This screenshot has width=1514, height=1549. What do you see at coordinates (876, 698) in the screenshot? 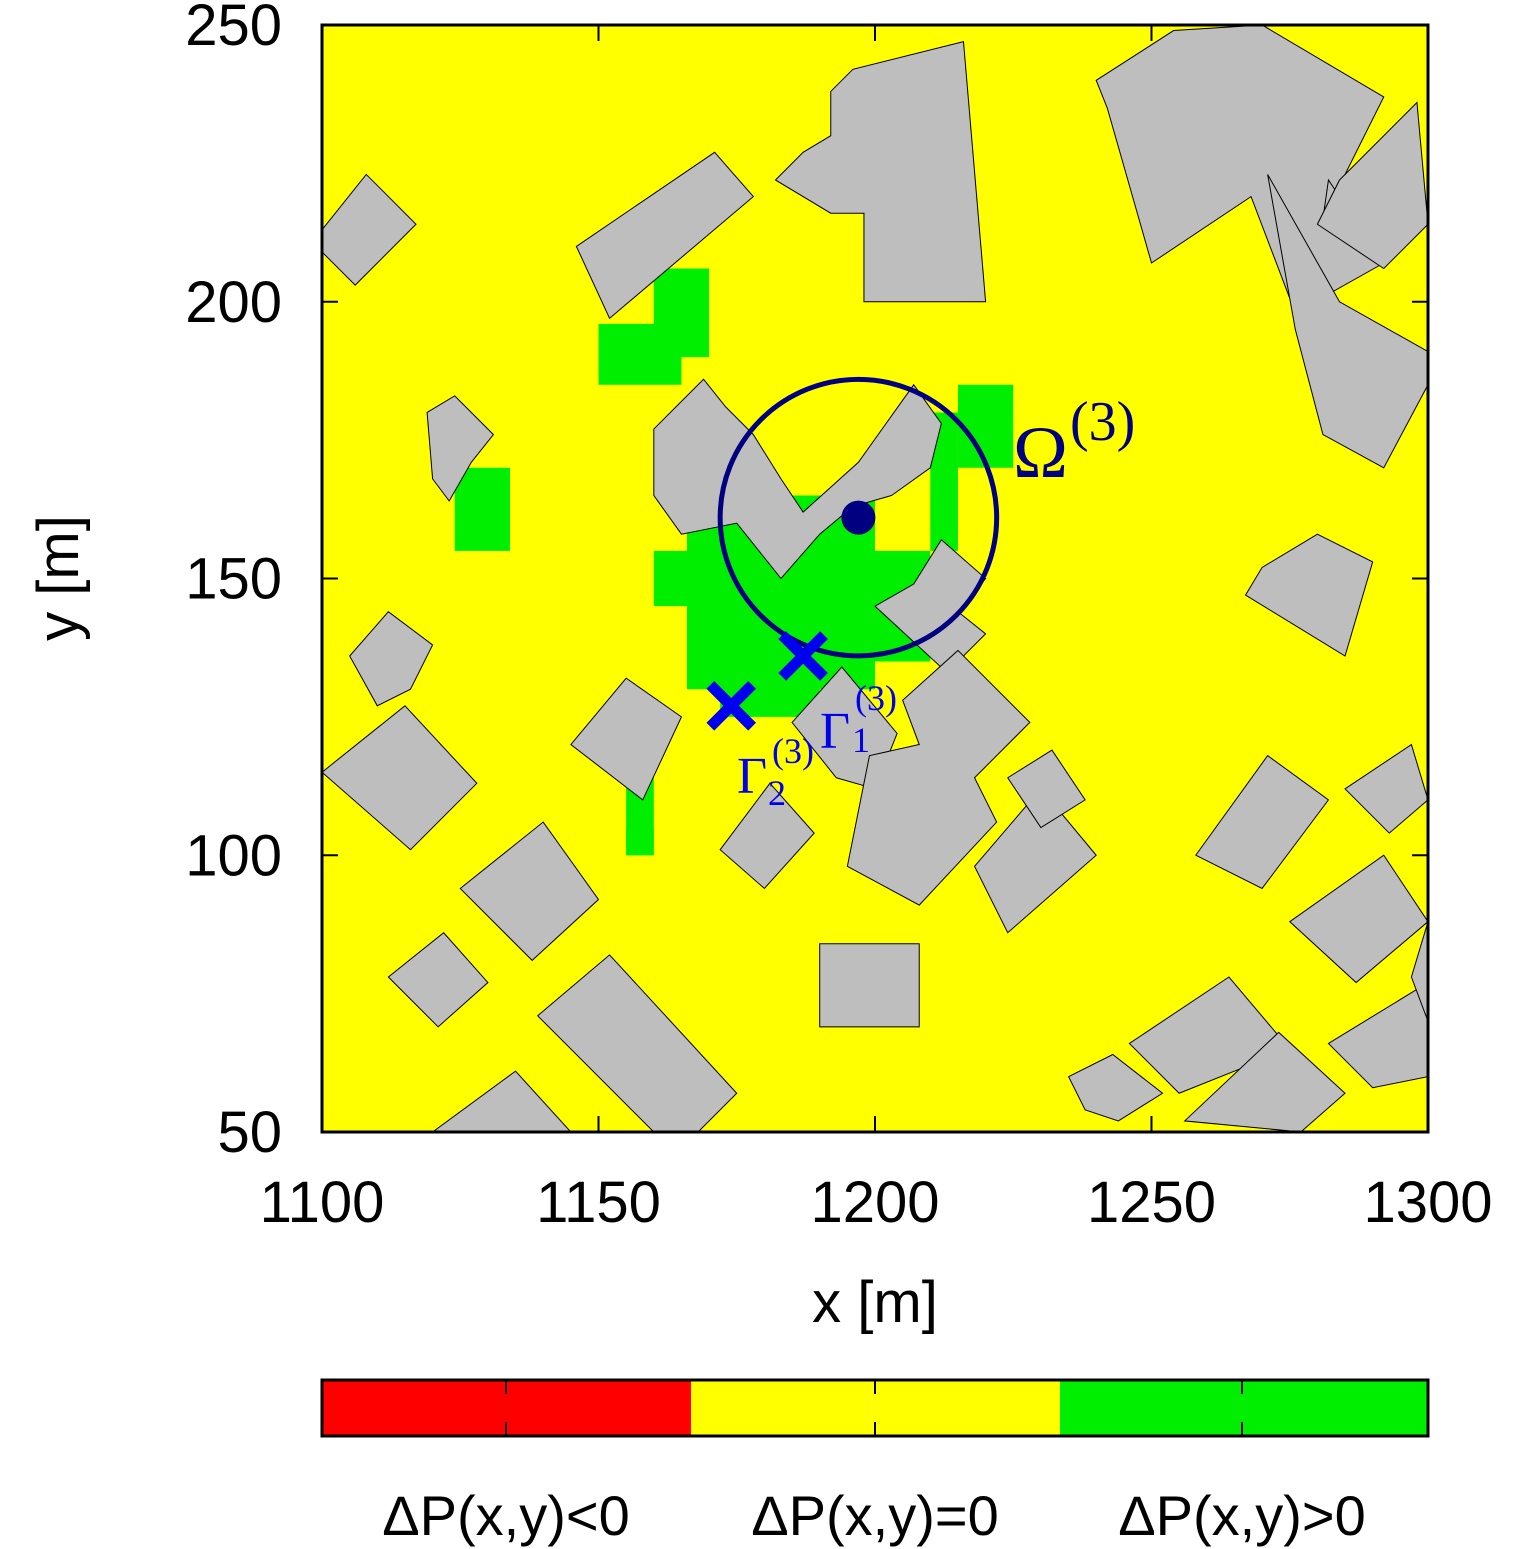
I see `marker-1-label-sup: (3)` at bounding box center [876, 698].